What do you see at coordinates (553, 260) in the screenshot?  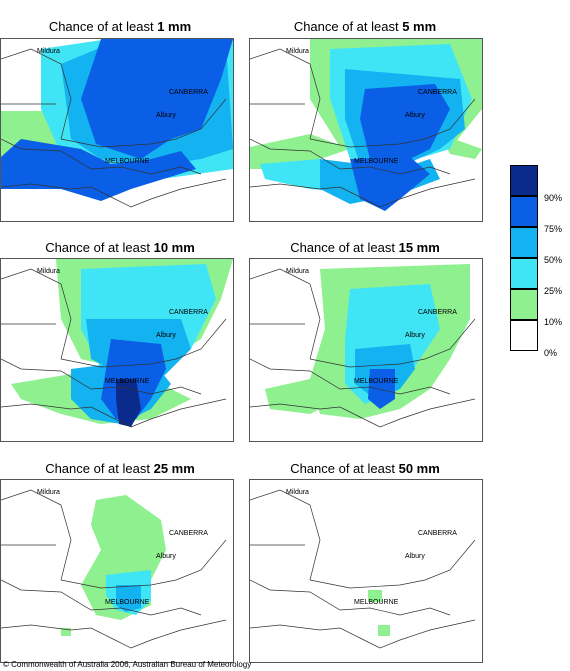 I see `legend-label-50: 50%` at bounding box center [553, 260].